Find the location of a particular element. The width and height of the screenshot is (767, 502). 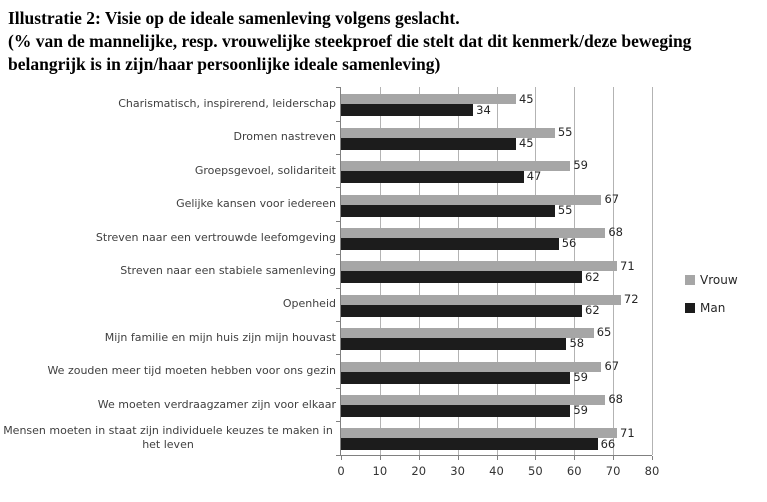

vrouw-value-label: 72 is located at coordinates (631, 298).